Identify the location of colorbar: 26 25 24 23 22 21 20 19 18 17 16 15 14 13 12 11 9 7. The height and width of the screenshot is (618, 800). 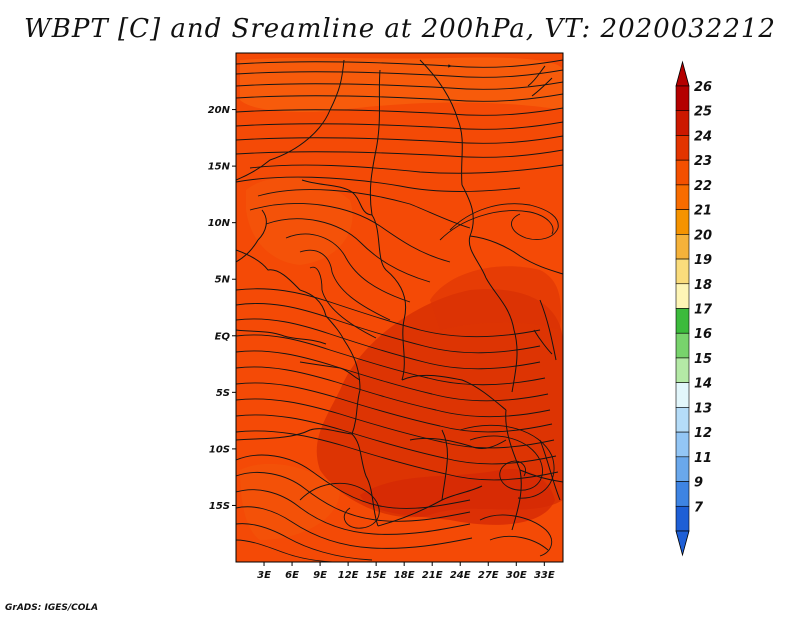
(694, 308).